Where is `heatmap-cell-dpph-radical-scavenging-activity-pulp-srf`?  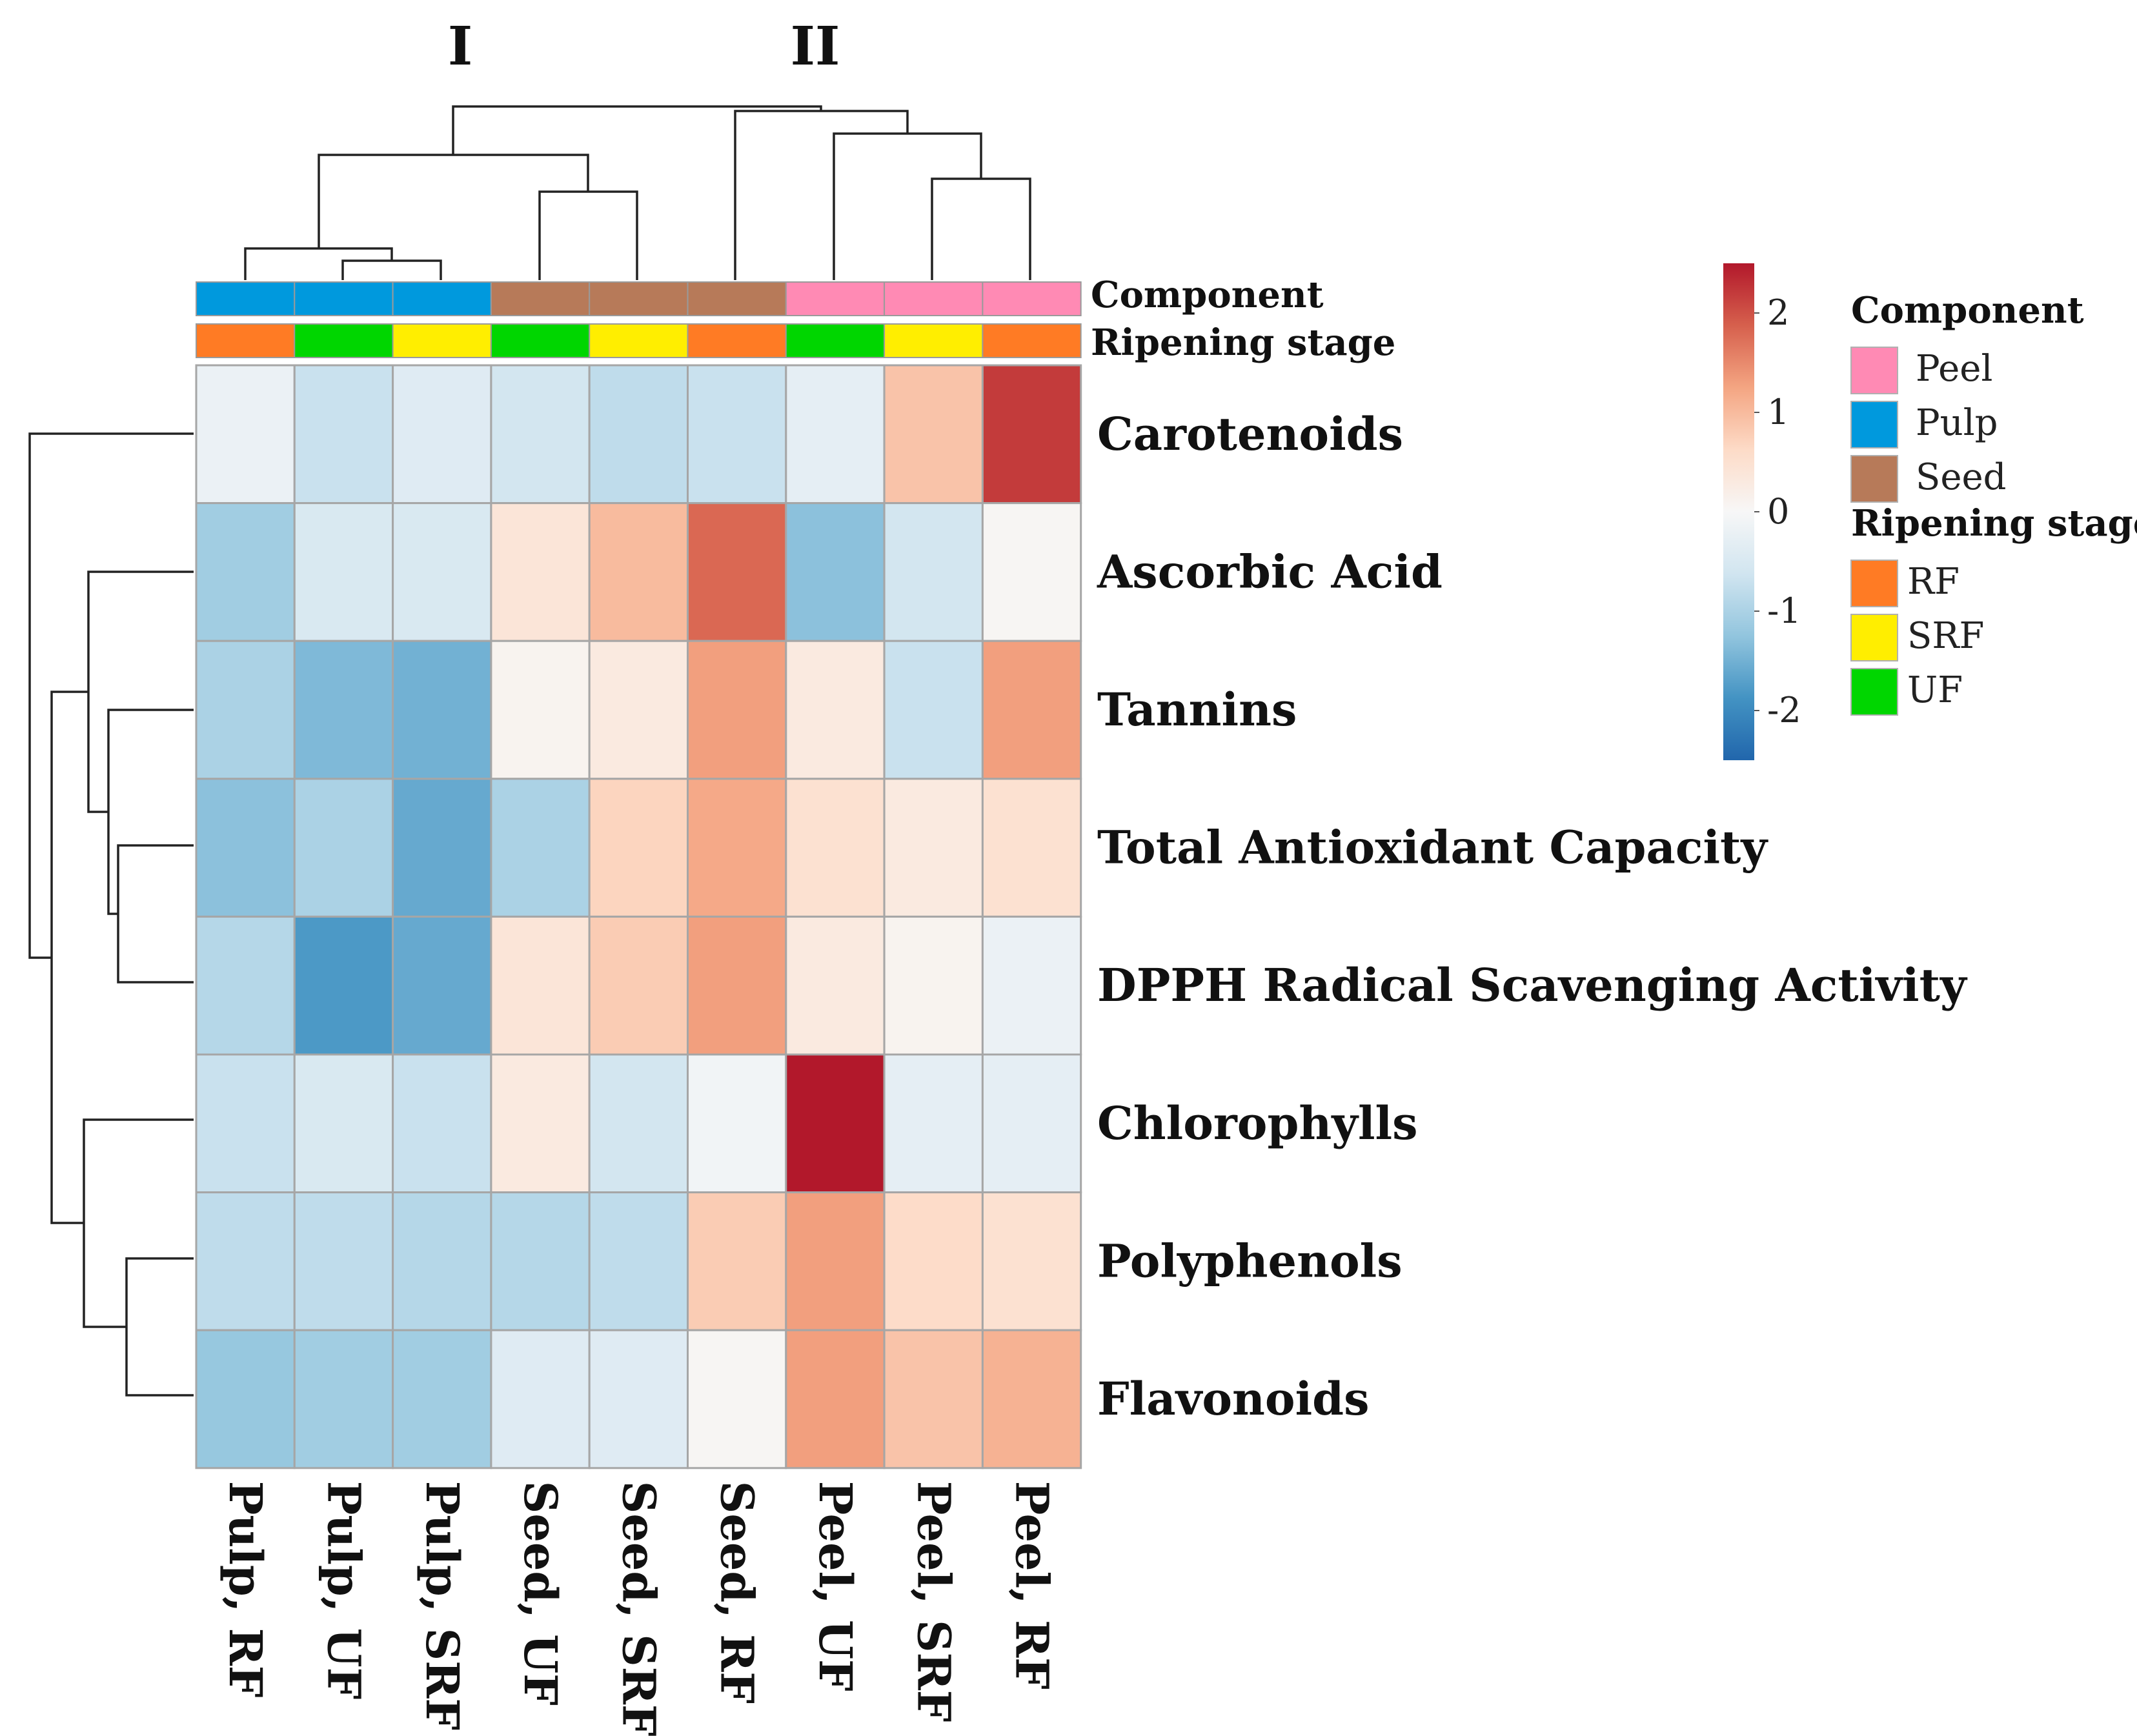 heatmap-cell-dpph-radical-scavenging-activity-pulp-srf is located at coordinates (442, 985).